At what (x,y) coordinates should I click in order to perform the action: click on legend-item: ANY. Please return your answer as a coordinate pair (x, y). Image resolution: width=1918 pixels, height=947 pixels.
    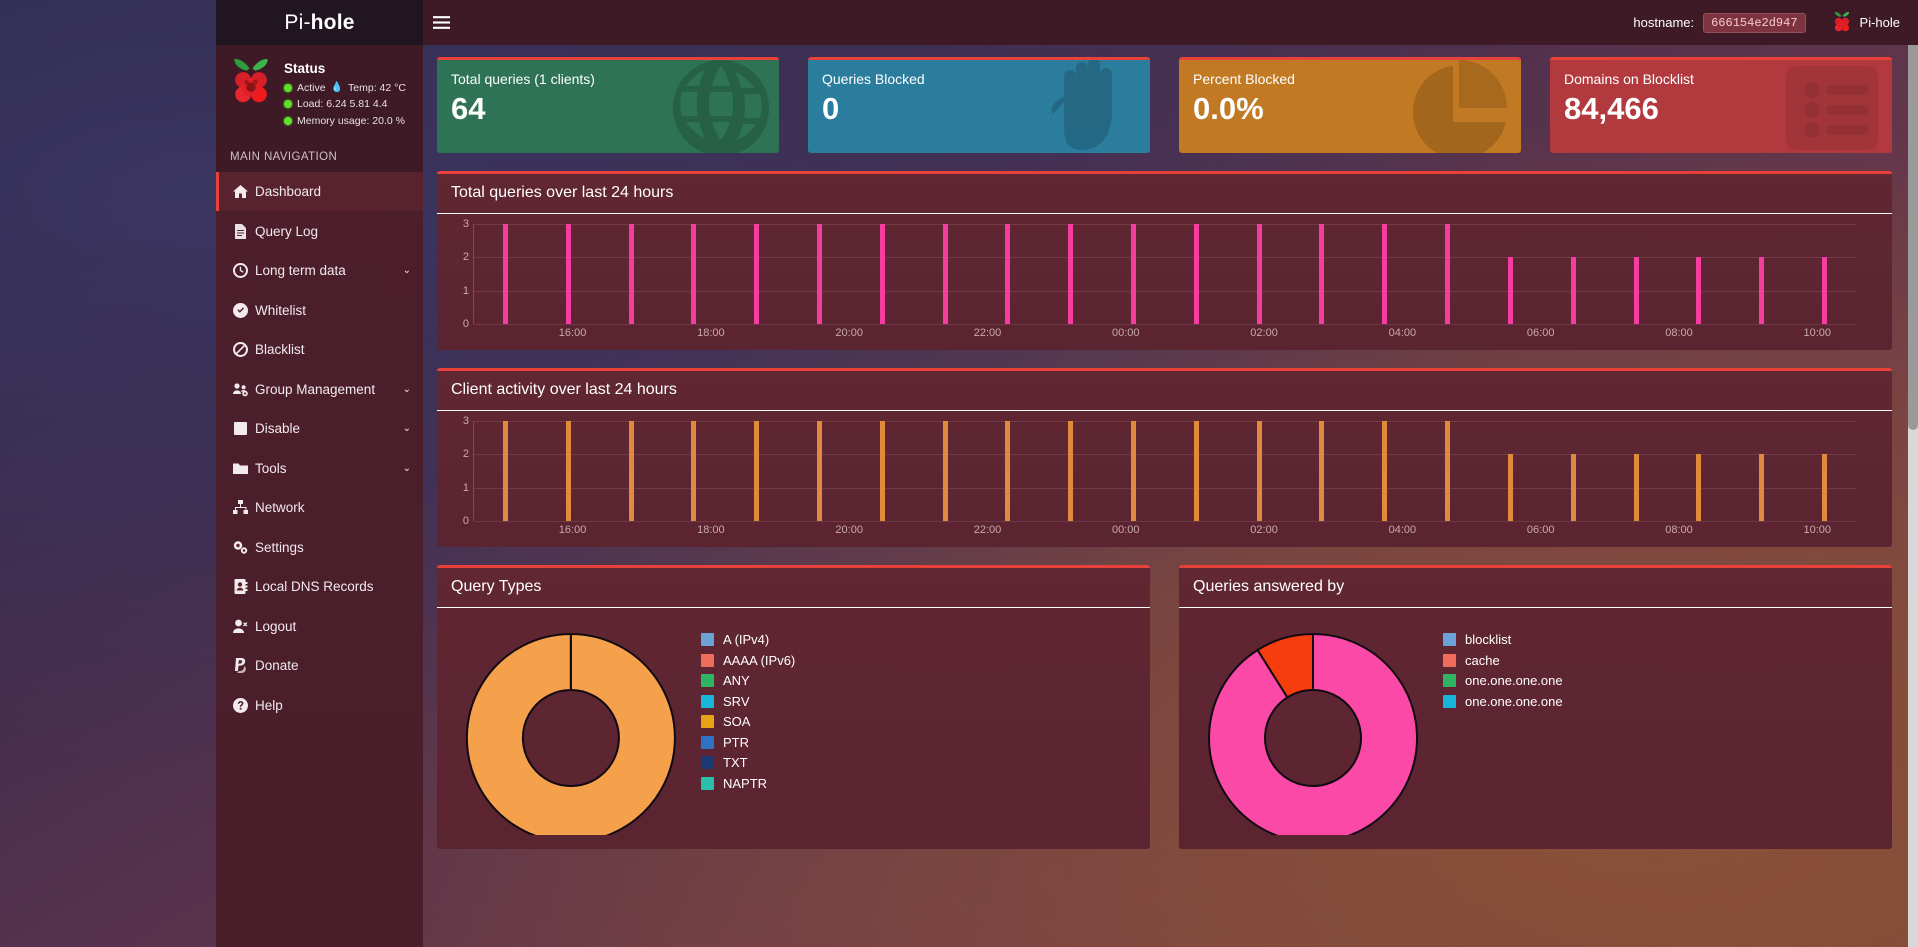
    Looking at the image, I should click on (918, 680).